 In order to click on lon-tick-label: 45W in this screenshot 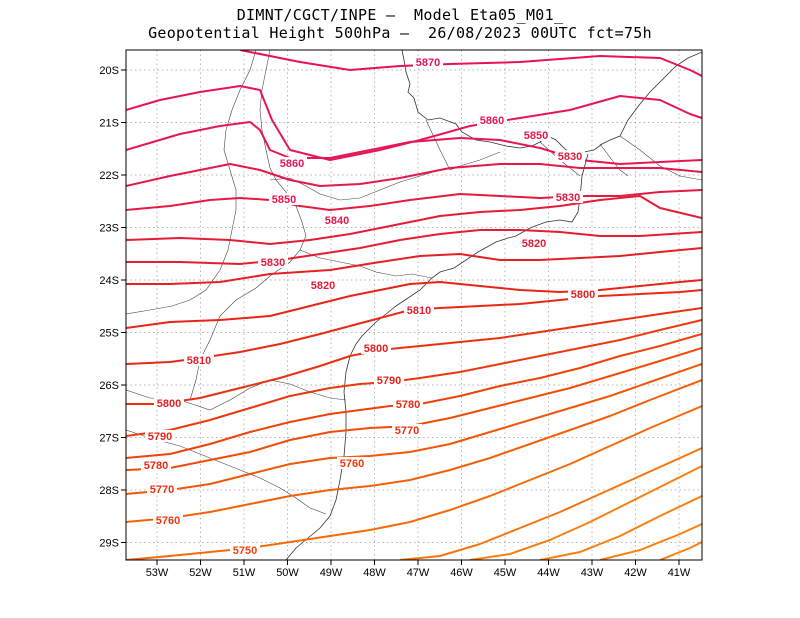, I will do `click(505, 573)`.